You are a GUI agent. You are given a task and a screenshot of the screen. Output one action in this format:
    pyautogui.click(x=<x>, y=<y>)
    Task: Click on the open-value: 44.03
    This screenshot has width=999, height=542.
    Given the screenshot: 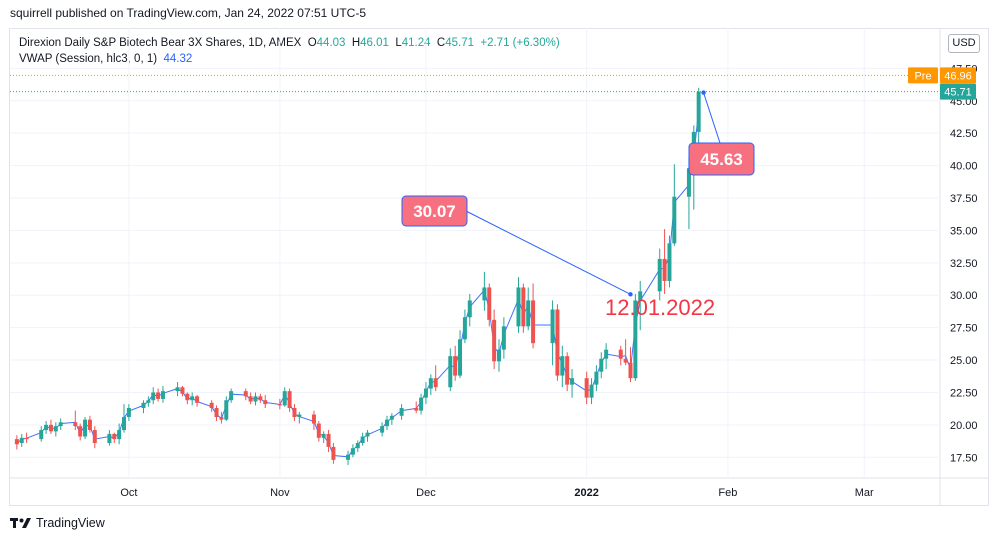 What is the action you would take?
    pyautogui.click(x=331, y=43)
    